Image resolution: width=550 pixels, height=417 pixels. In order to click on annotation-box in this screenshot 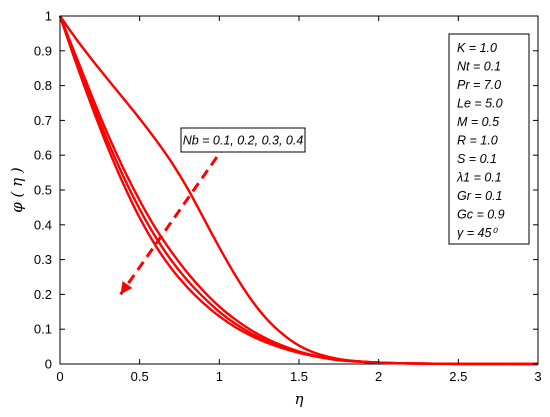, I will do `click(243, 140)`.